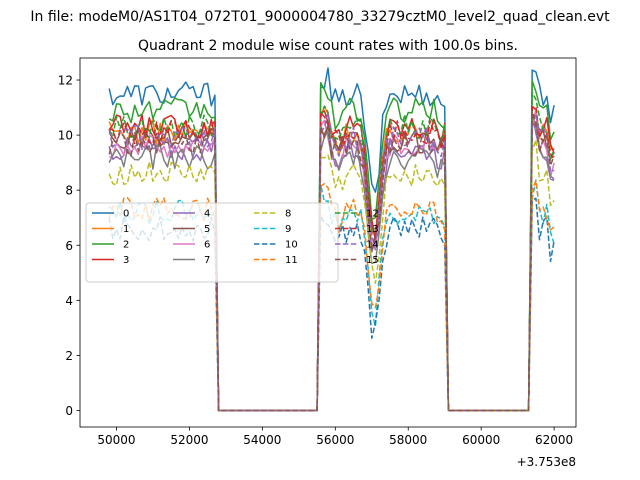  Describe the element at coordinates (116, 440) in the screenshot. I see `x-tick-label: 50000` at that location.